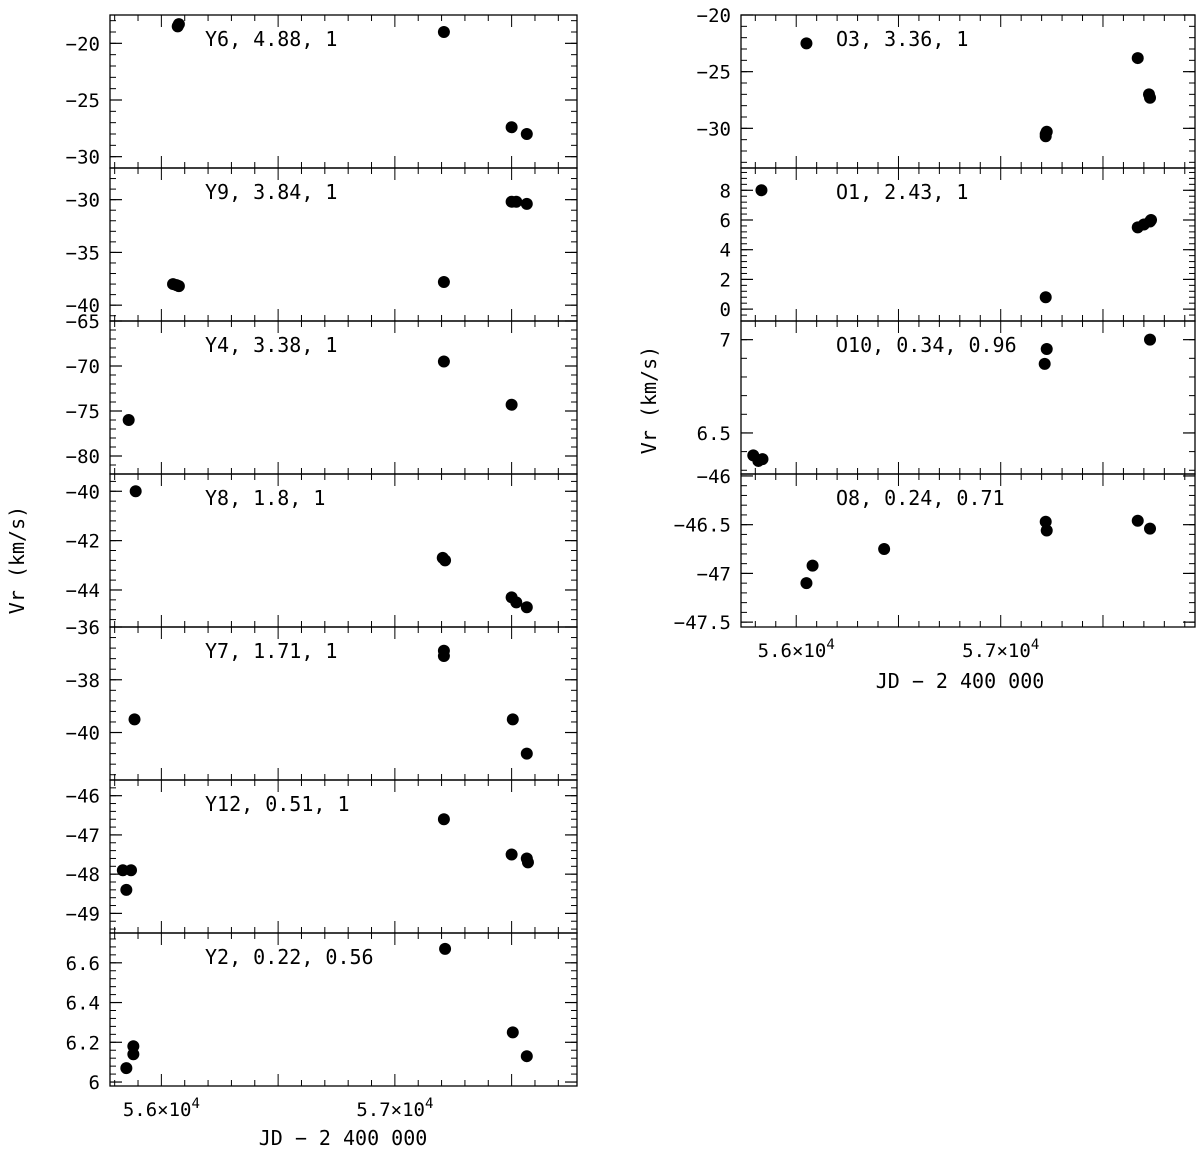  Describe the element at coordinates (946, 397) in the screenshot. I see `scatter-panel: 6.5 7 O10, 0.34, 0.96` at that location.